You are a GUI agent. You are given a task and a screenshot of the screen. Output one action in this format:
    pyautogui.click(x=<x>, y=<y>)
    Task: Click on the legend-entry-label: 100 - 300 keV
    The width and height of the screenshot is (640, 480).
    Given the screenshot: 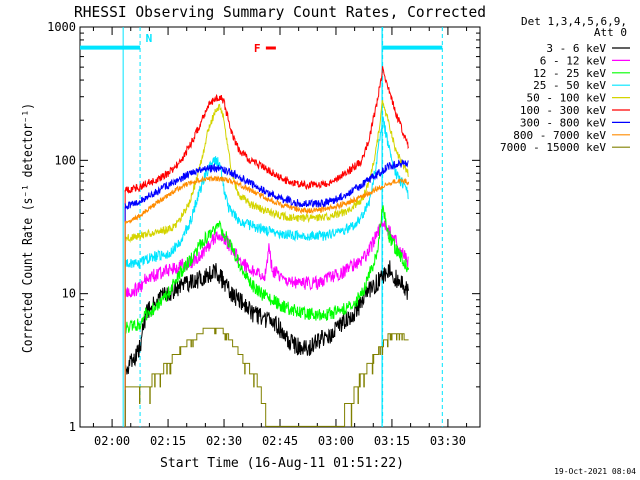 What is the action you would take?
    pyautogui.click(x=563, y=110)
    